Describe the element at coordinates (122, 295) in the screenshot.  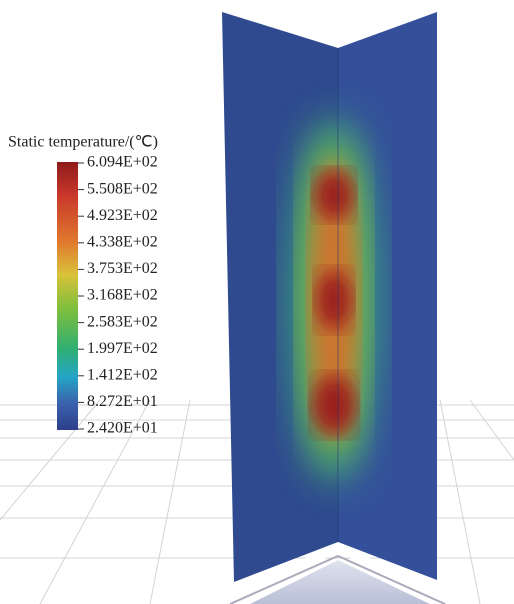
I see `legend-label: 3.168E+02` at that location.